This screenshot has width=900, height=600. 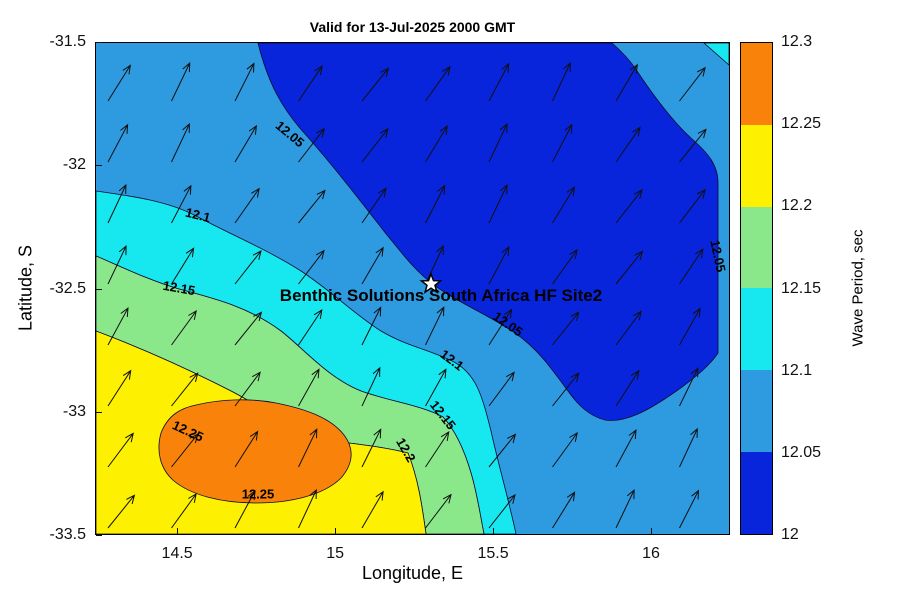 I want to click on colorbar-band-12.05-12.1, so click(x=756, y=411).